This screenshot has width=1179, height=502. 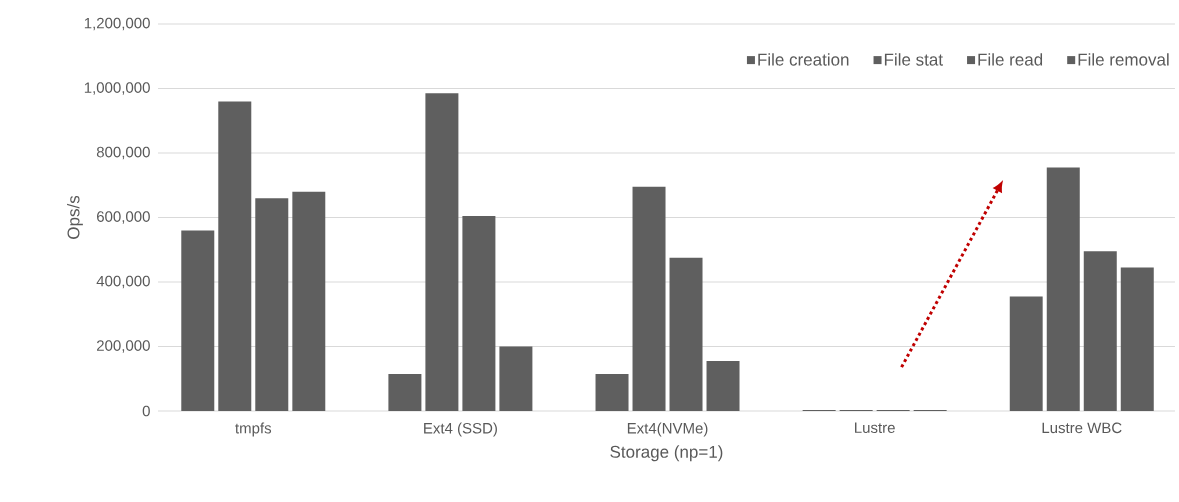 What do you see at coordinates (146, 411) in the screenshot?
I see `y-tick-label: 0` at bounding box center [146, 411].